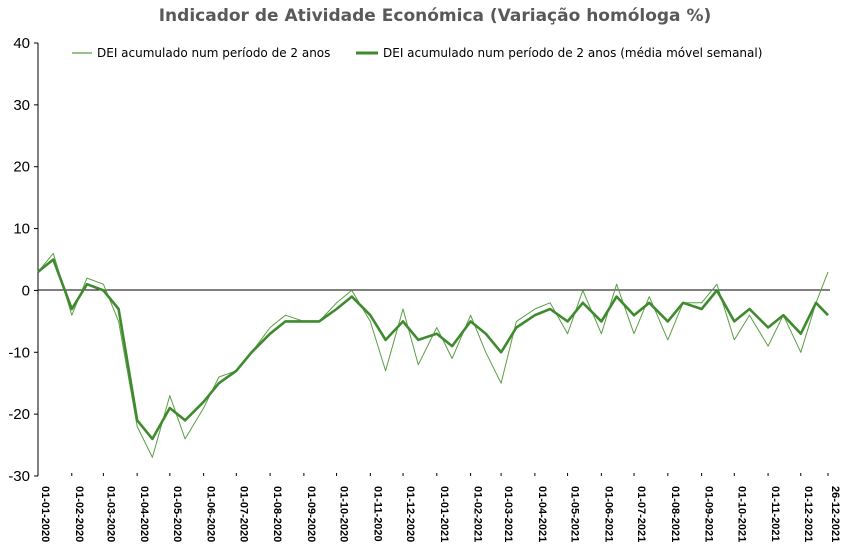 The width and height of the screenshot is (850, 556). Describe the element at coordinates (26, 290) in the screenshot. I see `y-tick-label: 0` at that location.